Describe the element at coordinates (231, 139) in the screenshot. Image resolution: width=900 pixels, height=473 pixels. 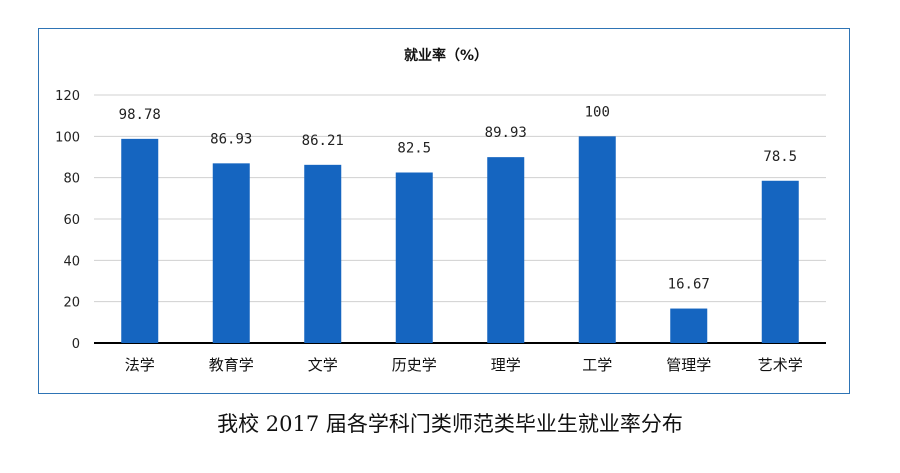
I see `data-label: 86.93` at that location.